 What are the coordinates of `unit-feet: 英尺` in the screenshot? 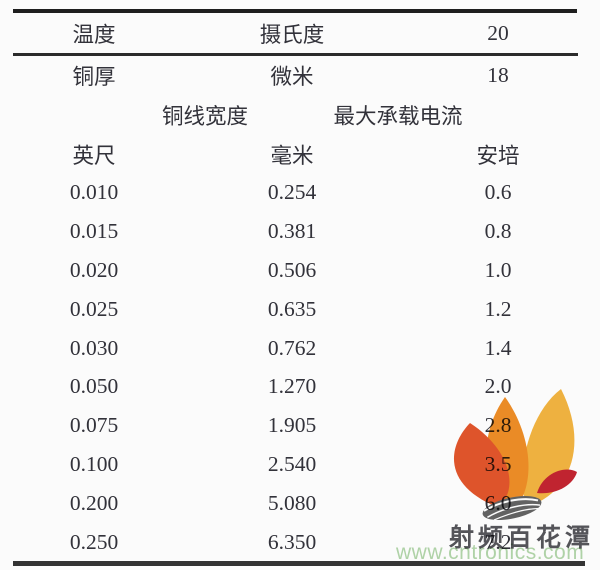 It's located at (94, 155).